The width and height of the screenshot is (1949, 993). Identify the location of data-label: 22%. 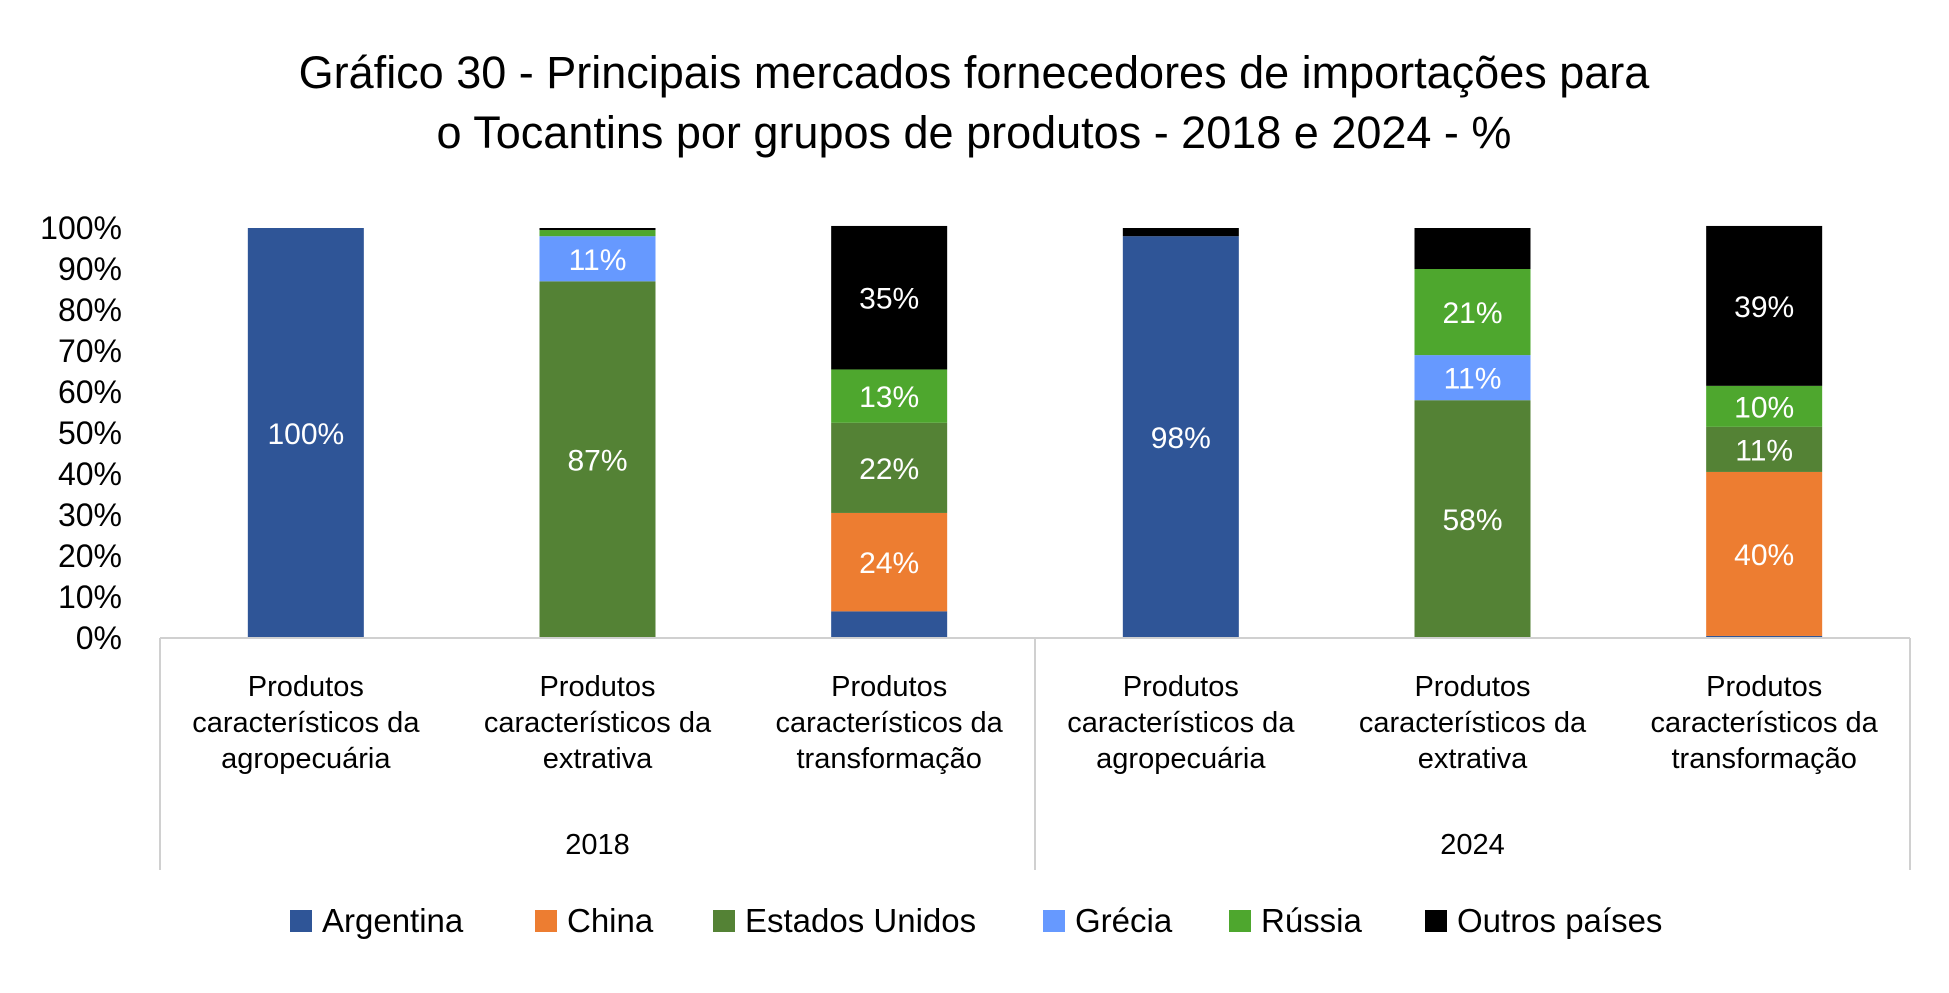
(889, 469).